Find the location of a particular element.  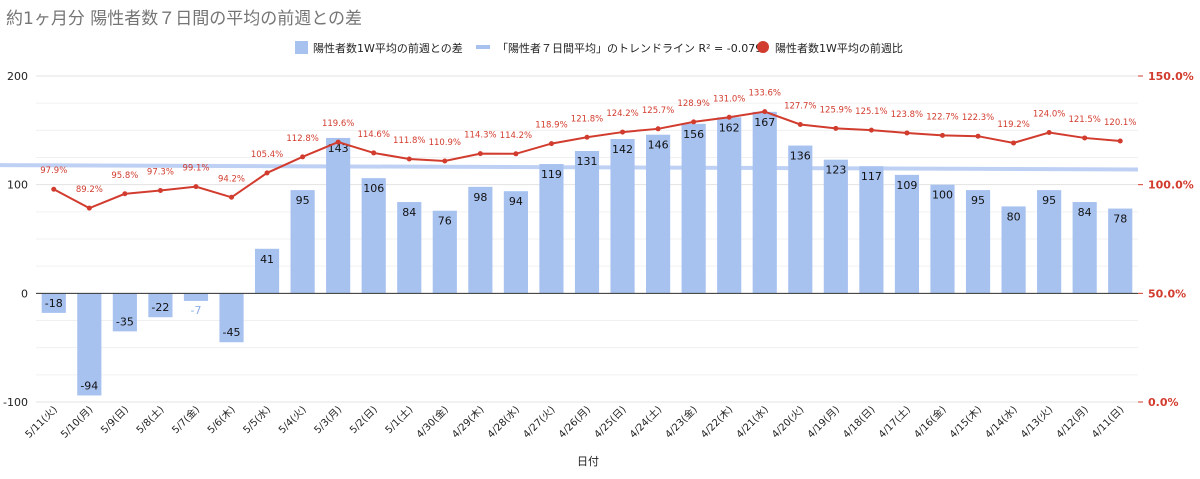

legend-label-bar: 陽性者数1W平均の前週との差 is located at coordinates (388, 48).